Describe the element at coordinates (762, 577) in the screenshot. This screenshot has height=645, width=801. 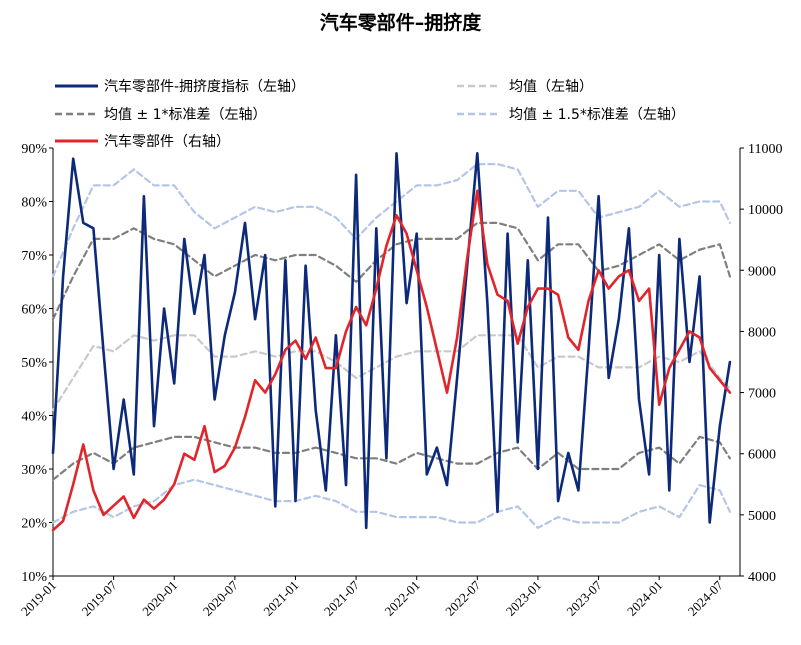
I see `right-tick-label: 4000` at that location.